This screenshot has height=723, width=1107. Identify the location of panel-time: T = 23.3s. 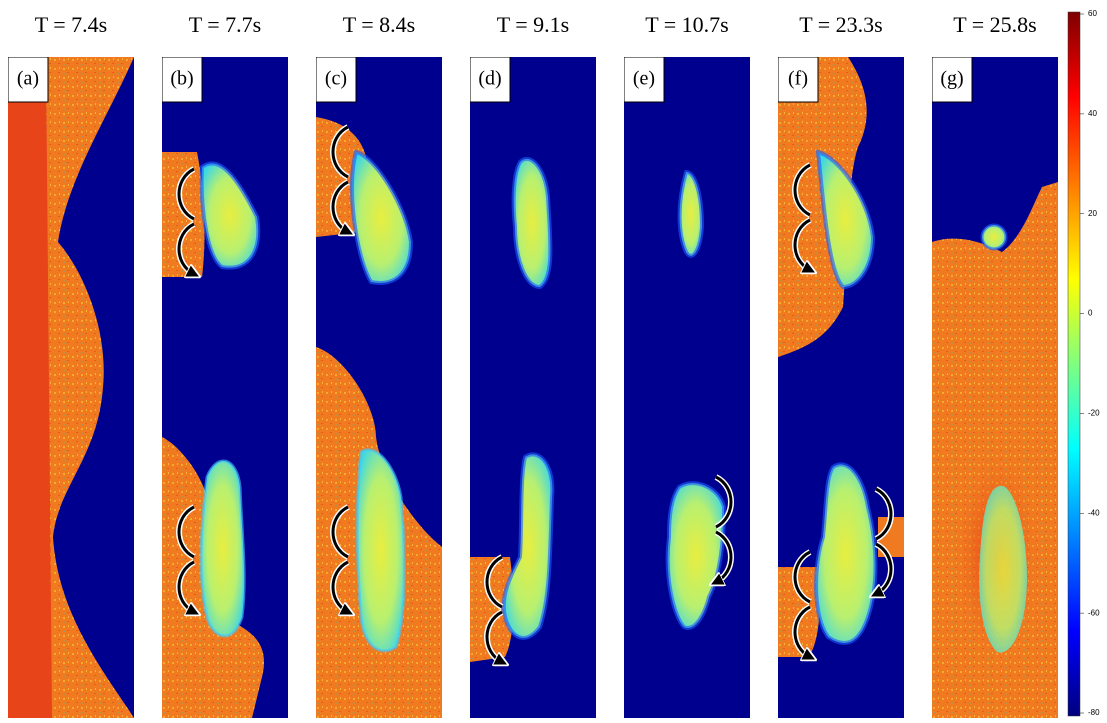
(841, 24).